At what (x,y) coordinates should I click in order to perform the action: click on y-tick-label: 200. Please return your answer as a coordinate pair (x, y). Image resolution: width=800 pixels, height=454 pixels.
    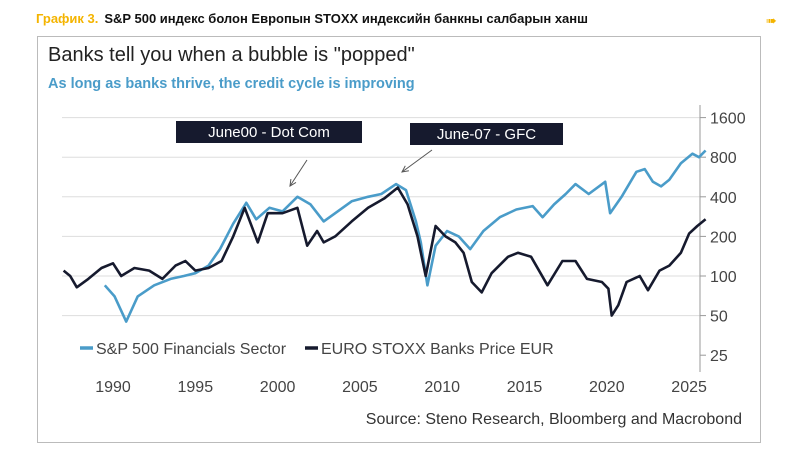
    Looking at the image, I should click on (723, 237).